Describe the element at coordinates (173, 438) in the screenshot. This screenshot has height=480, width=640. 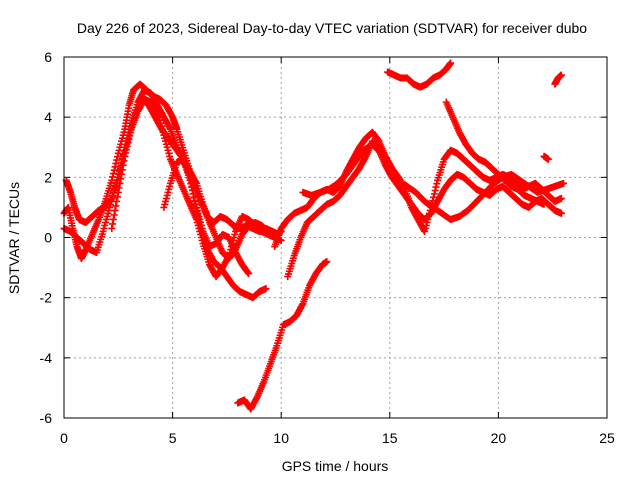
I see `x-tick-label: 5` at that location.